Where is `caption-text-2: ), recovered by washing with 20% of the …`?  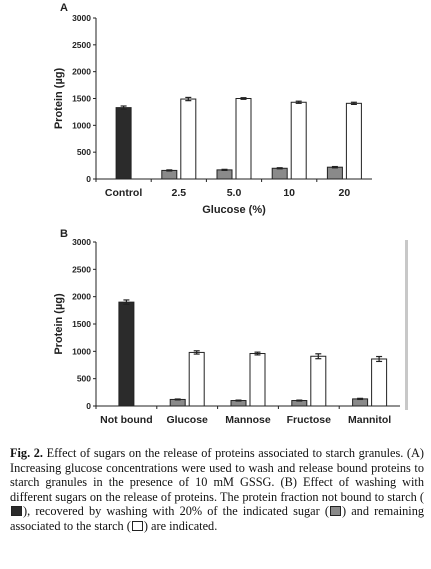 caption-text-2: ), recovered by washing with 20% of the … is located at coordinates (176, 511).